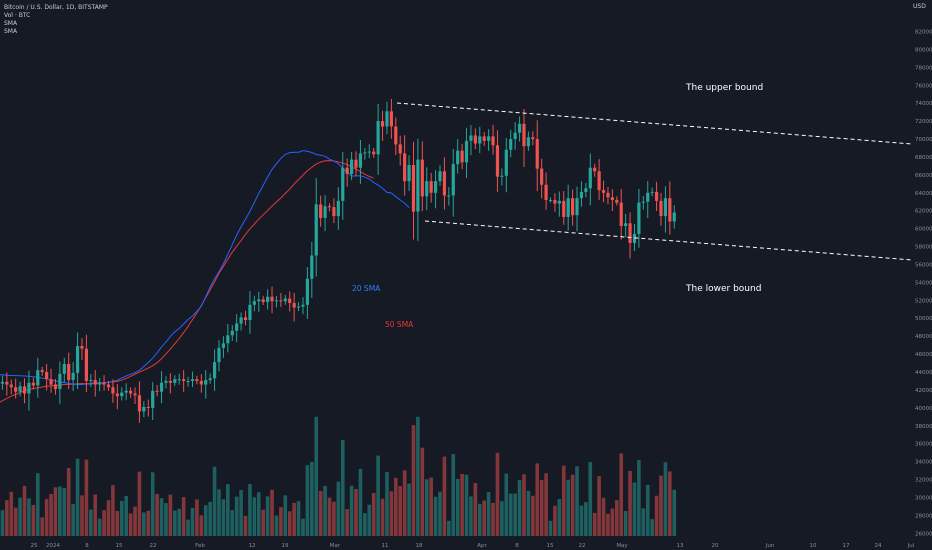  I want to click on chart-title: Bitcoin / U.S. Dollar, 1D, BITSTAMP, so click(56, 7).